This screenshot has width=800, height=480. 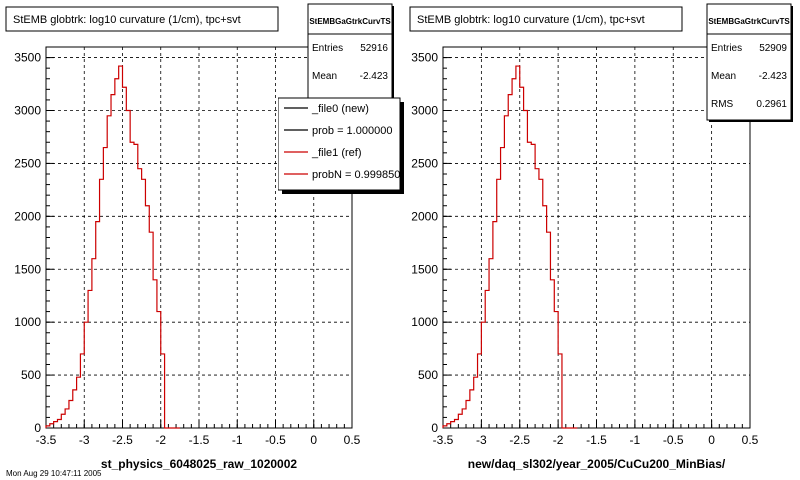 What do you see at coordinates (54, 473) in the screenshot?
I see `footer-timestamp: Mon Aug 29 10:47:11 2005` at bounding box center [54, 473].